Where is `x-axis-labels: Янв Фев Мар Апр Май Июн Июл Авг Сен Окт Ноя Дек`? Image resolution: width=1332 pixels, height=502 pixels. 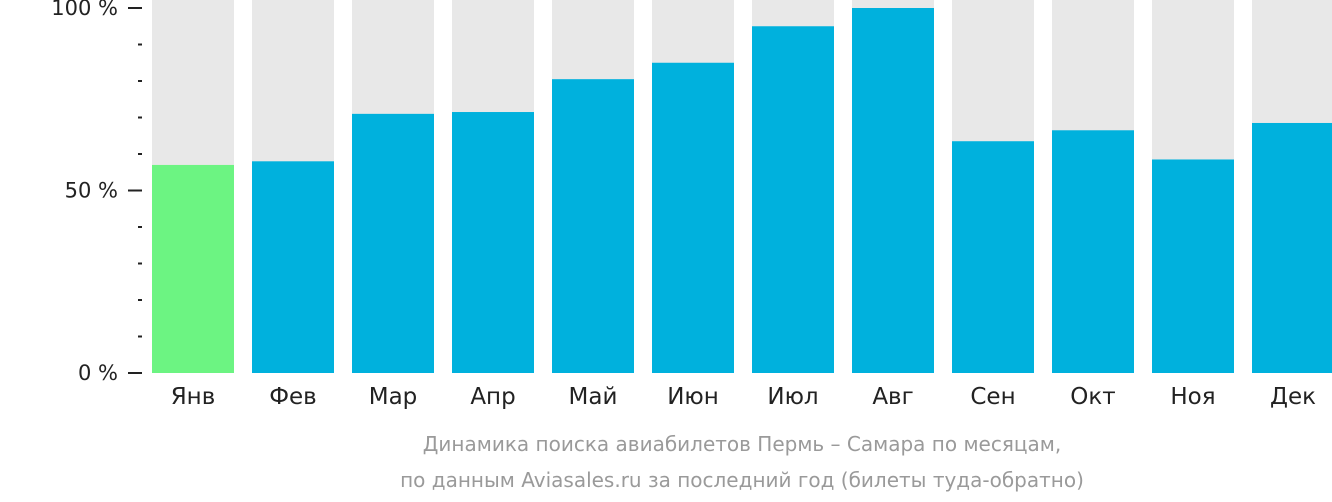
x-axis-labels: Янв Фев Мар Апр Май Июн Июл Авг Сен Окт Ноя Дек is located at coordinates (743, 397).